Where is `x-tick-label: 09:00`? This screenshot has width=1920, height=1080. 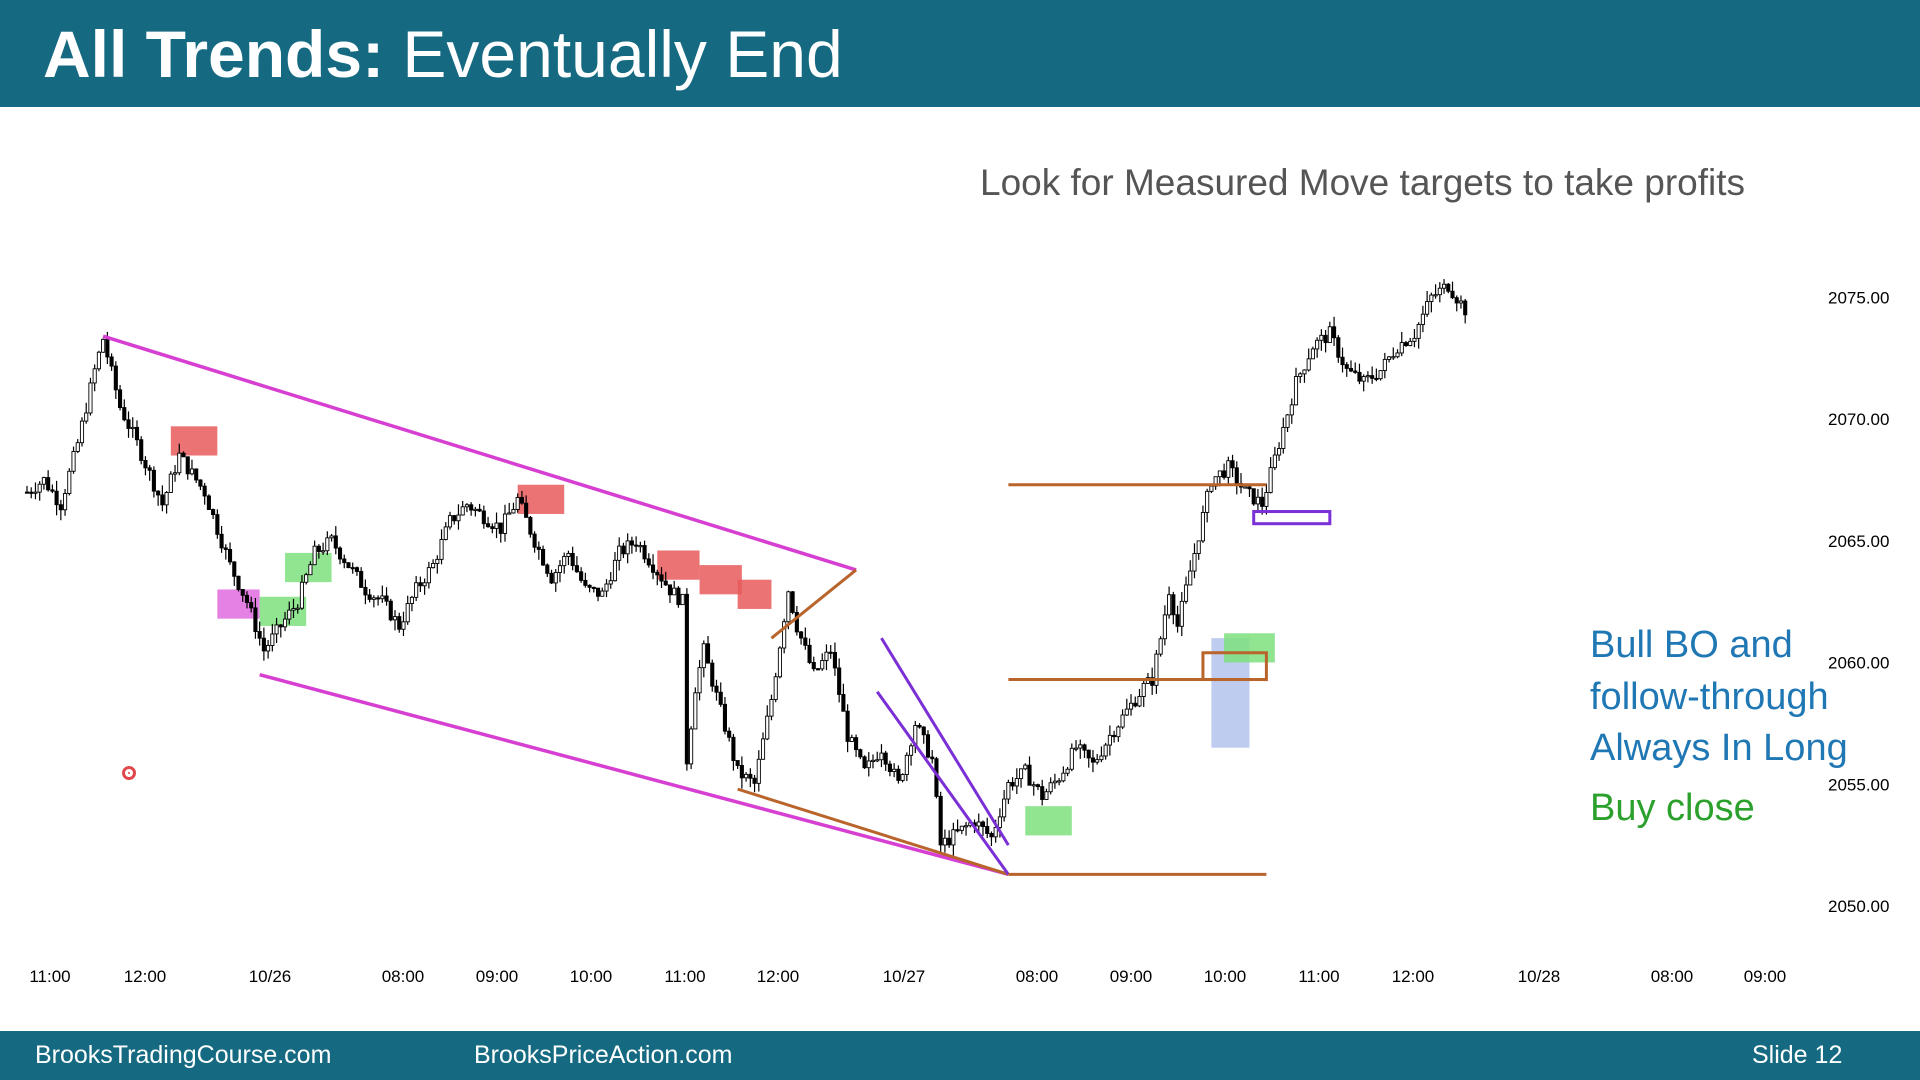 x-tick-label: 09:00 is located at coordinates (1131, 976).